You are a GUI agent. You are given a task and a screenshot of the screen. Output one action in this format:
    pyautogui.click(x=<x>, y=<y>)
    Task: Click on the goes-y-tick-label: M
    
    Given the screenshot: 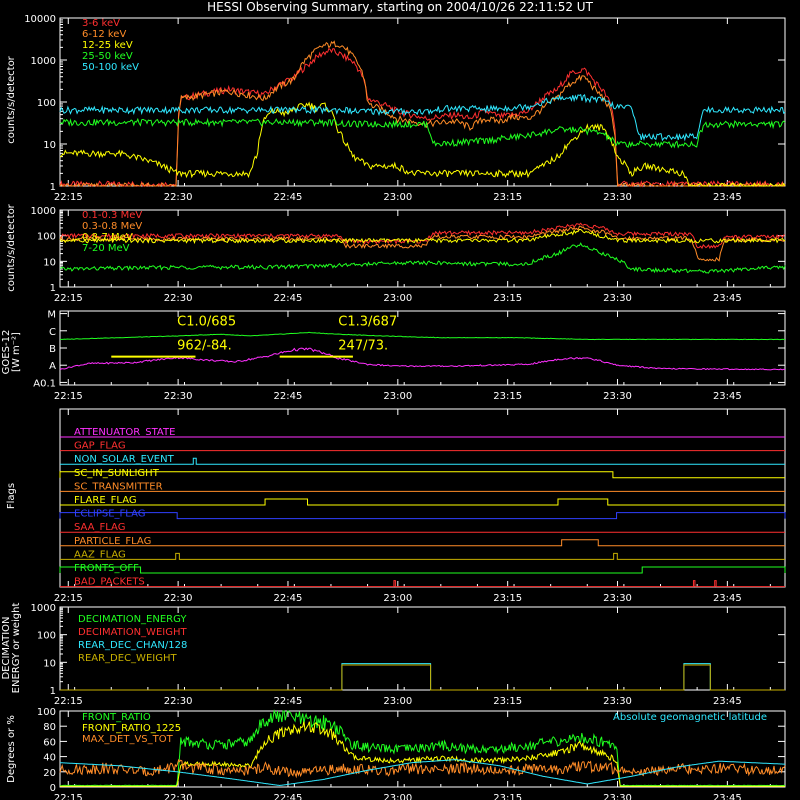 What is the action you would take?
    pyautogui.click(x=51, y=315)
    